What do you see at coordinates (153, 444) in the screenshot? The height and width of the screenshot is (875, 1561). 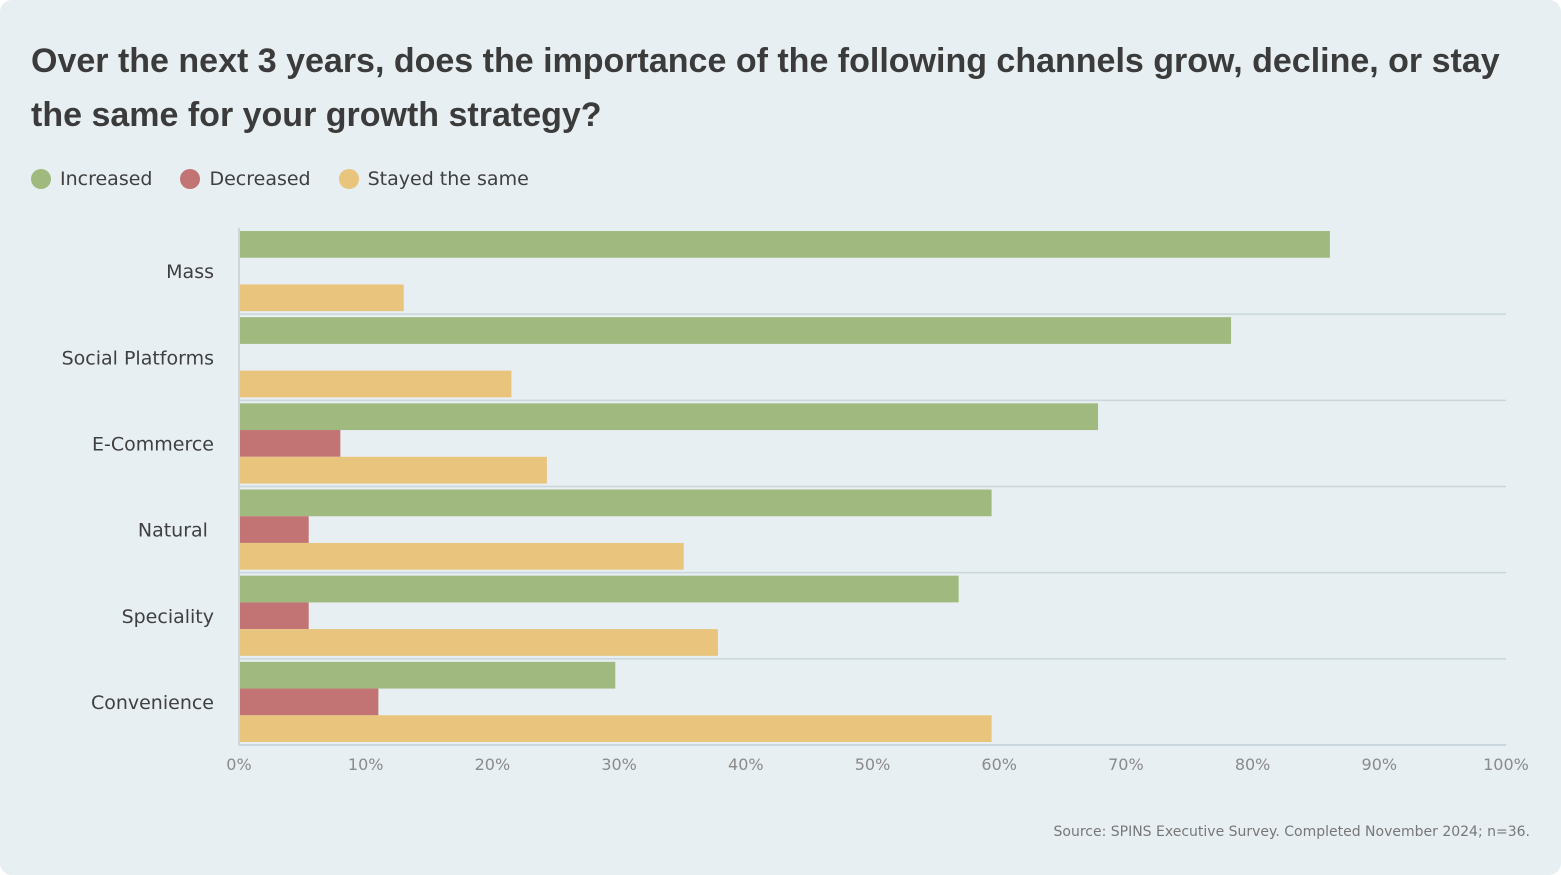 I see `category-label-e-commerce: E-Commerce` at bounding box center [153, 444].